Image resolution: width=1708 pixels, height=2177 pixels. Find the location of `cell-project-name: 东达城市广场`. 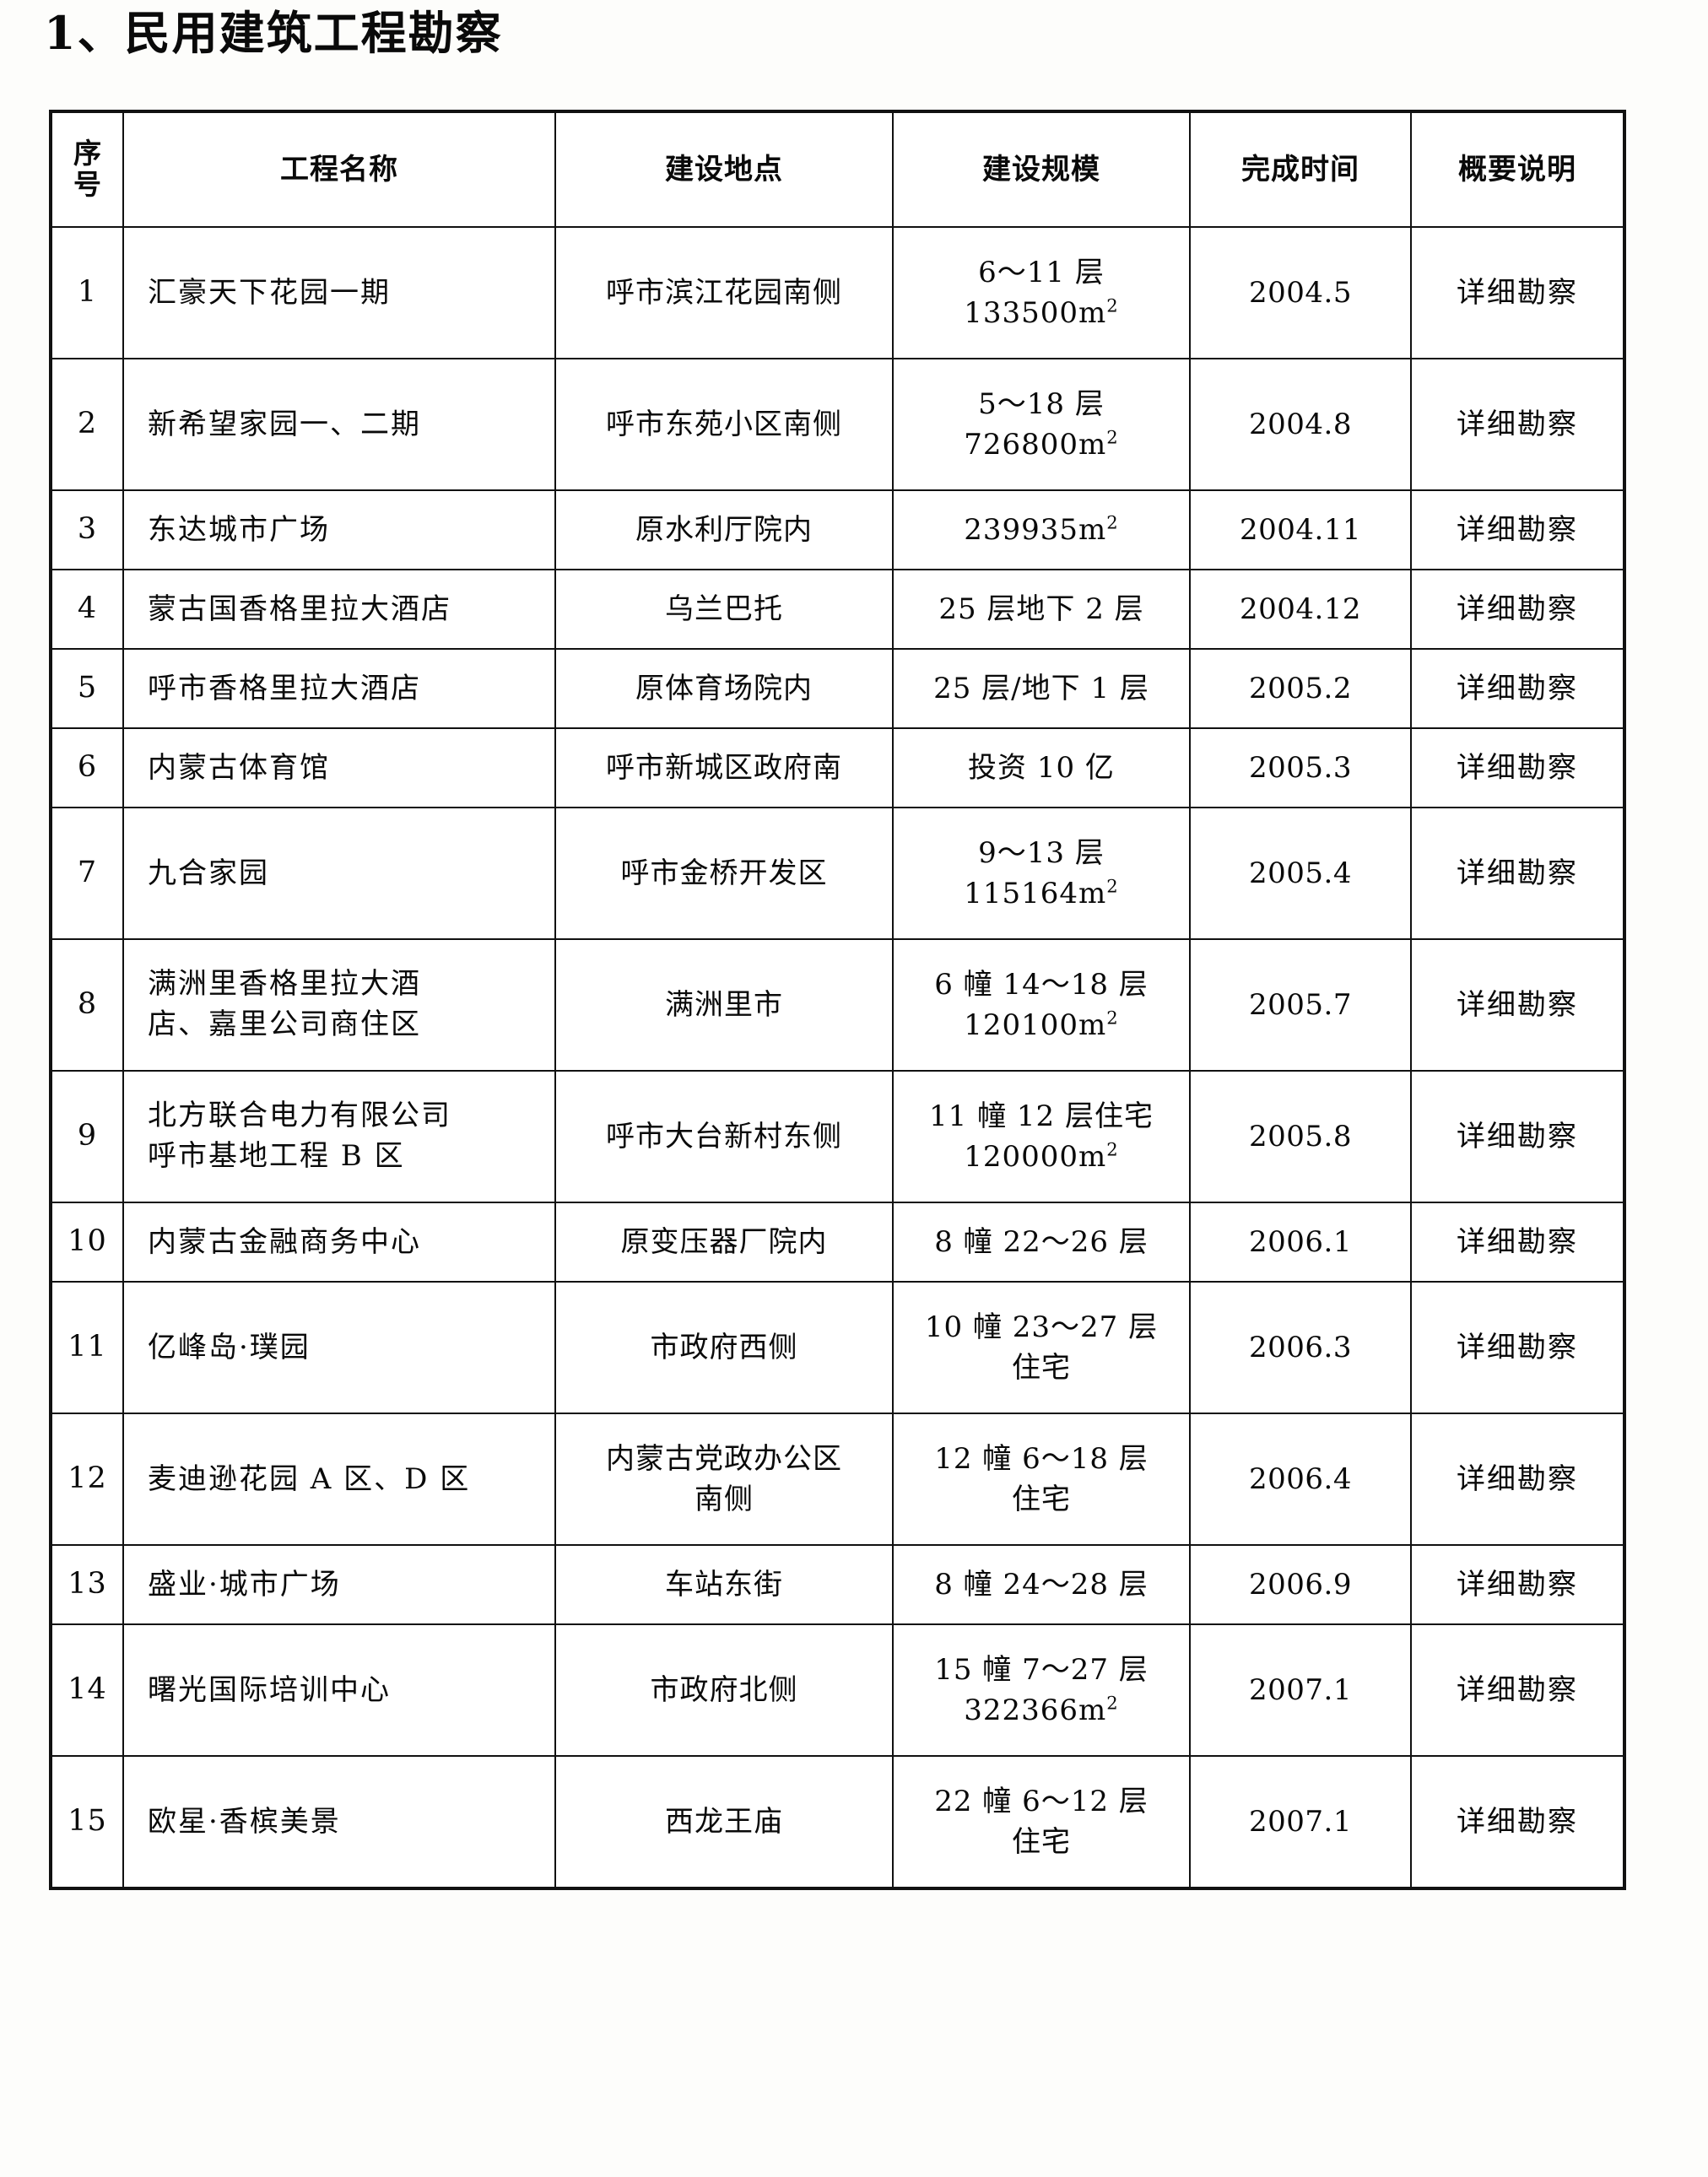

cell-project-name: 东达城市广场 is located at coordinates (339, 529).